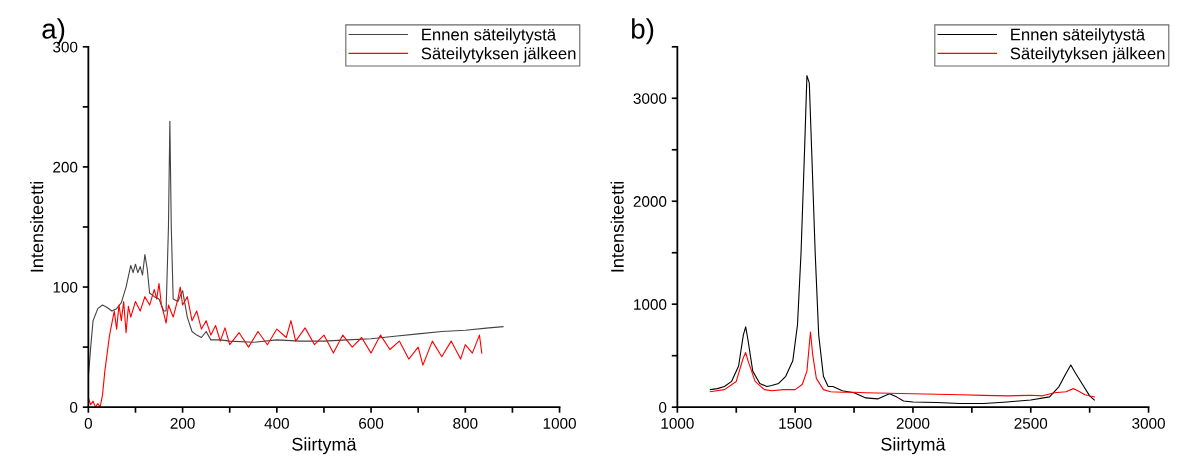 The image size is (1178, 468). What do you see at coordinates (650, 201) in the screenshot?
I see `y-tick-label: 2000` at bounding box center [650, 201].